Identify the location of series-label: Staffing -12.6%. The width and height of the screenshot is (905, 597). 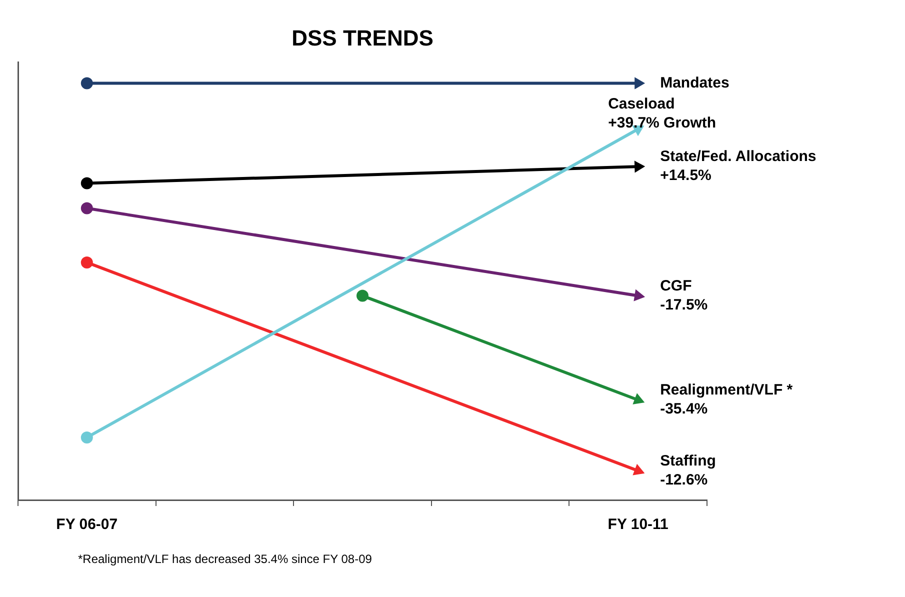
(688, 470).